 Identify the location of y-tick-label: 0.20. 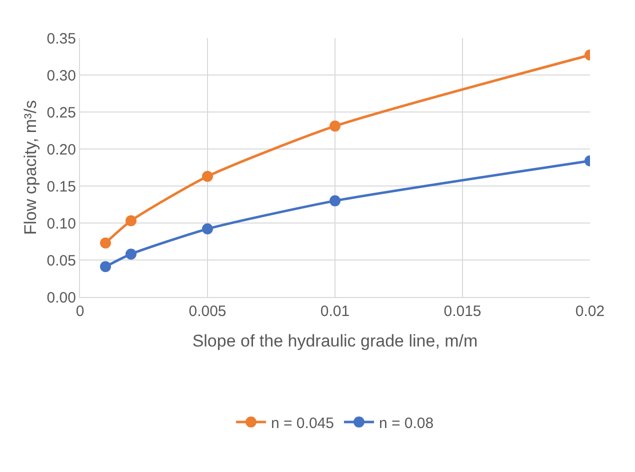
(61, 149).